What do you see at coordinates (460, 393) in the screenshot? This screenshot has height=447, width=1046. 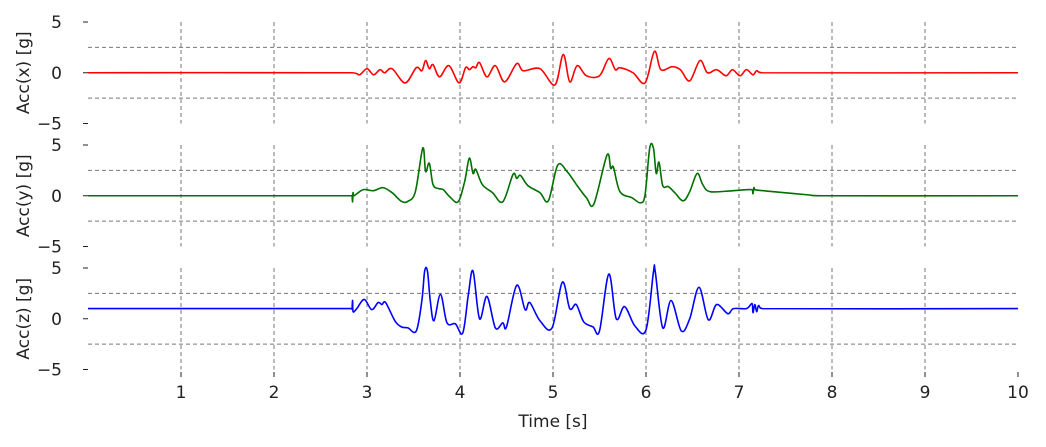 I see `x-tick-label: 4` at bounding box center [460, 393].